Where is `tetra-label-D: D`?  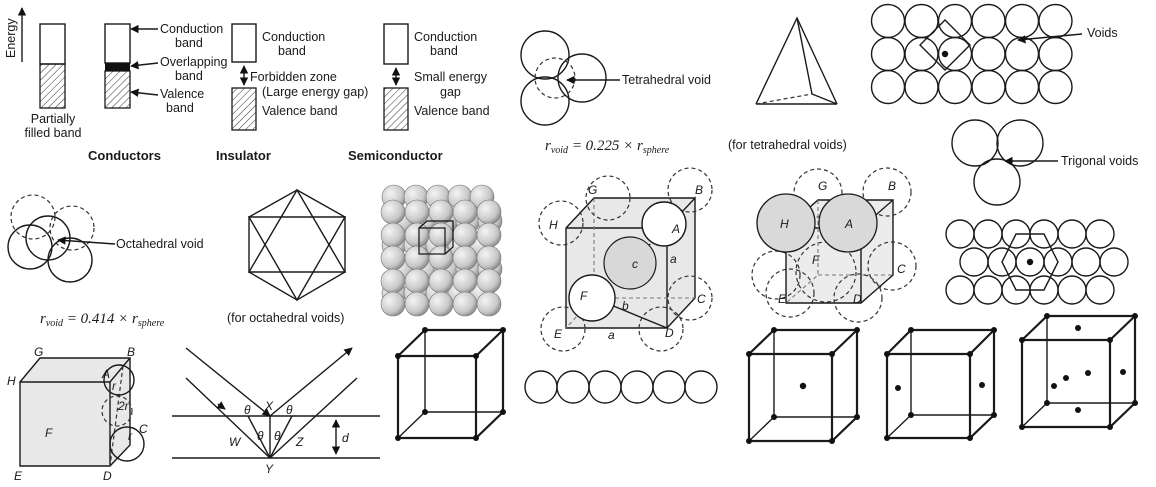
tetra-label-D: D is located at coordinates (669, 333).